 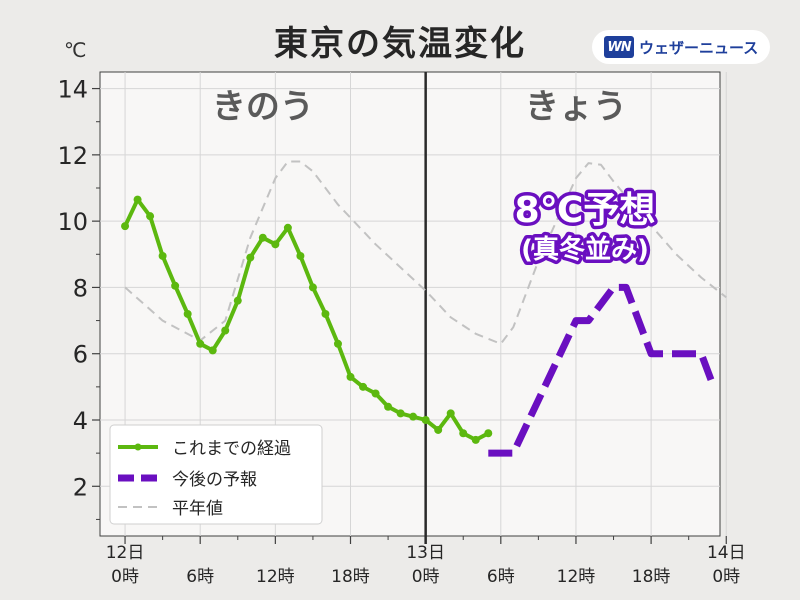 I want to click on weathernews-brand-badge: WN ウェザーニュース, so click(x=681, y=47).